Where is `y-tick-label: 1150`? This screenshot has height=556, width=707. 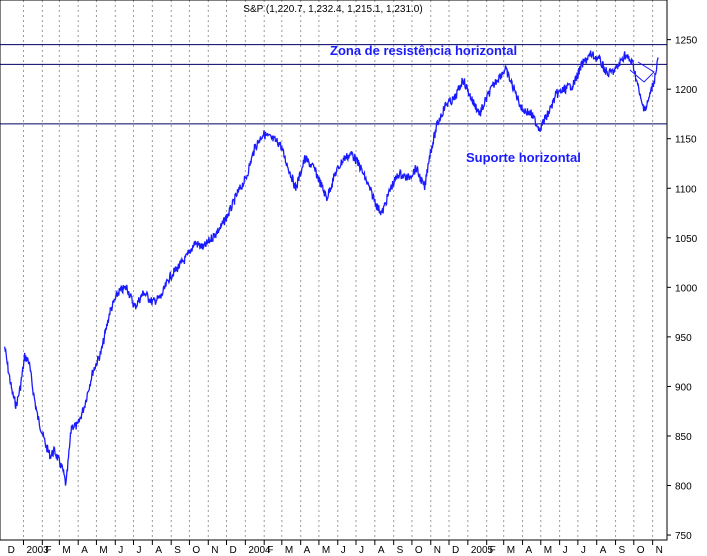 y-tick-label: 1150 is located at coordinates (686, 140).